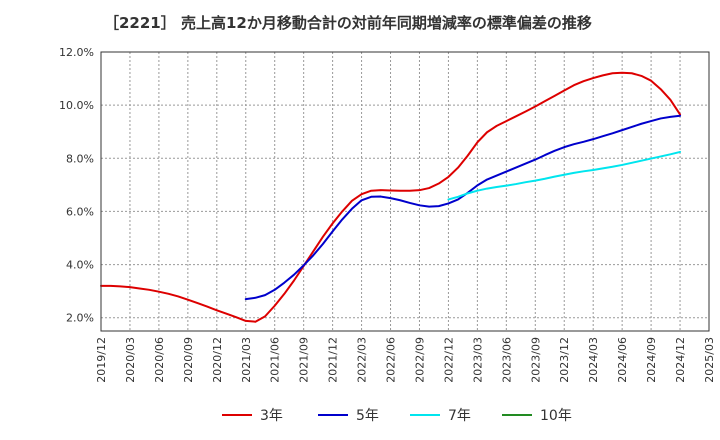 Image resolution: width=720 pixels, height=440 pixels. What do you see at coordinates (593, 360) in the screenshot?
I see `x-tick-label: 2024/03` at bounding box center [593, 360].